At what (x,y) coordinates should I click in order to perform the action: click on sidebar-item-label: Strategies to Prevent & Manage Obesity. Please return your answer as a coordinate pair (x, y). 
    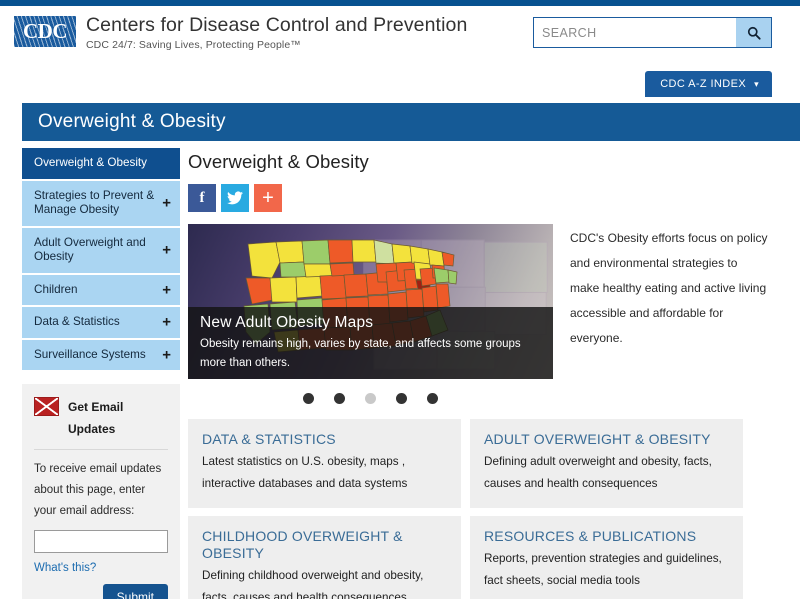
    Looking at the image, I should click on (94, 202).